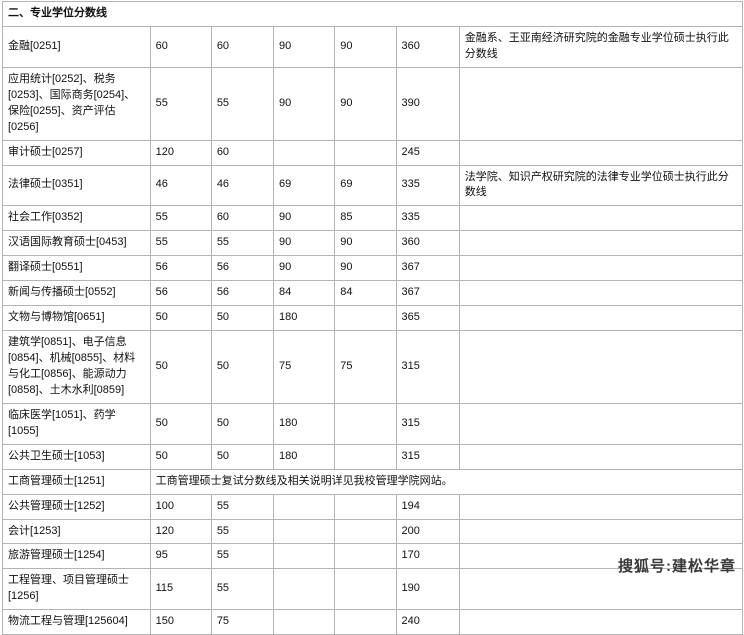 This screenshot has height=635, width=744. I want to click on program-name: 金融[0251], so click(76, 46).